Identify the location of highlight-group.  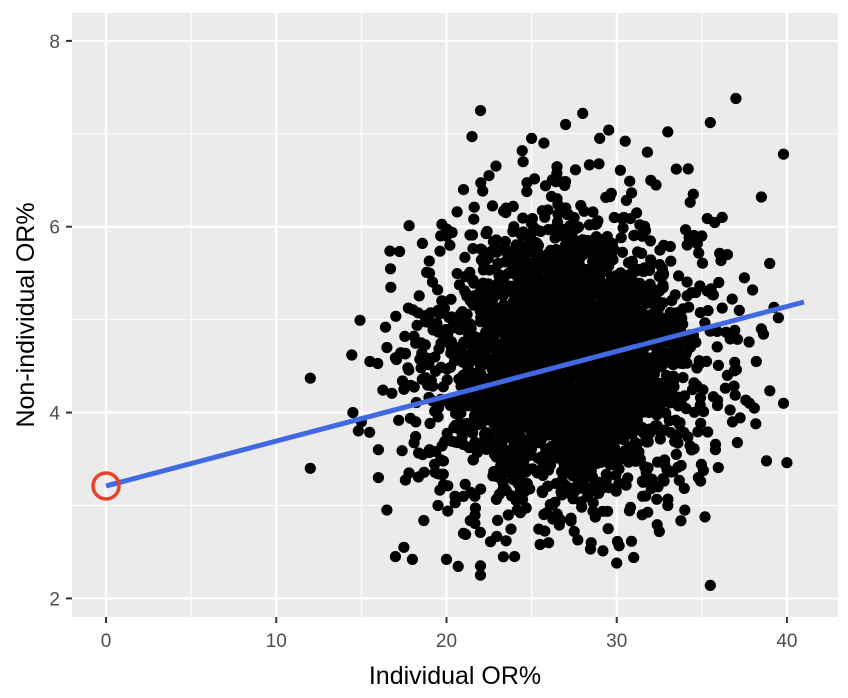
(106, 486).